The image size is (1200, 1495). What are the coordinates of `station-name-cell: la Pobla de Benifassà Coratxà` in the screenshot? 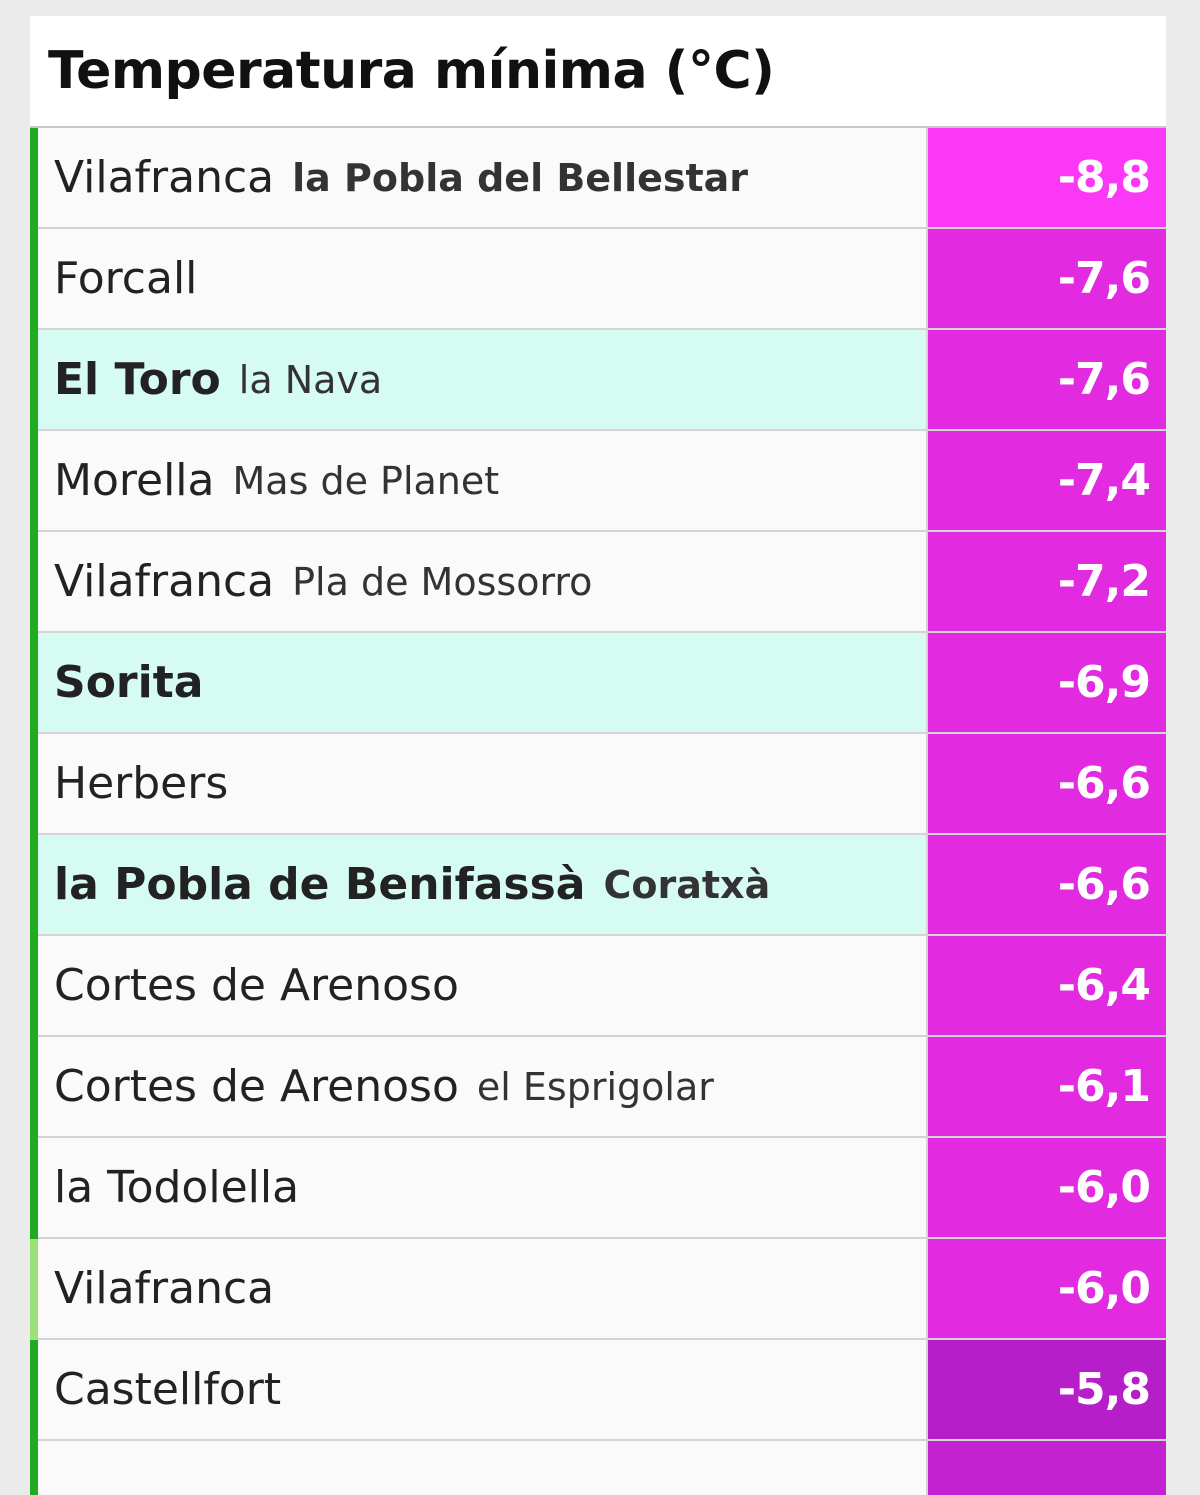 It's located at (479, 884).